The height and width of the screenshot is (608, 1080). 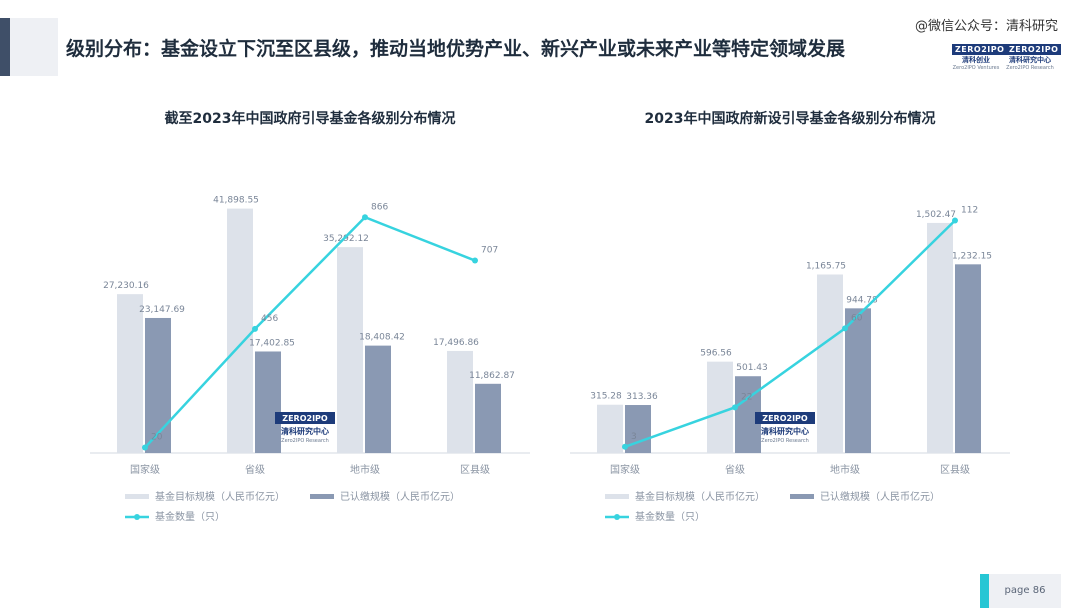 I want to click on header-accent-block, so click(x=34, y=47).